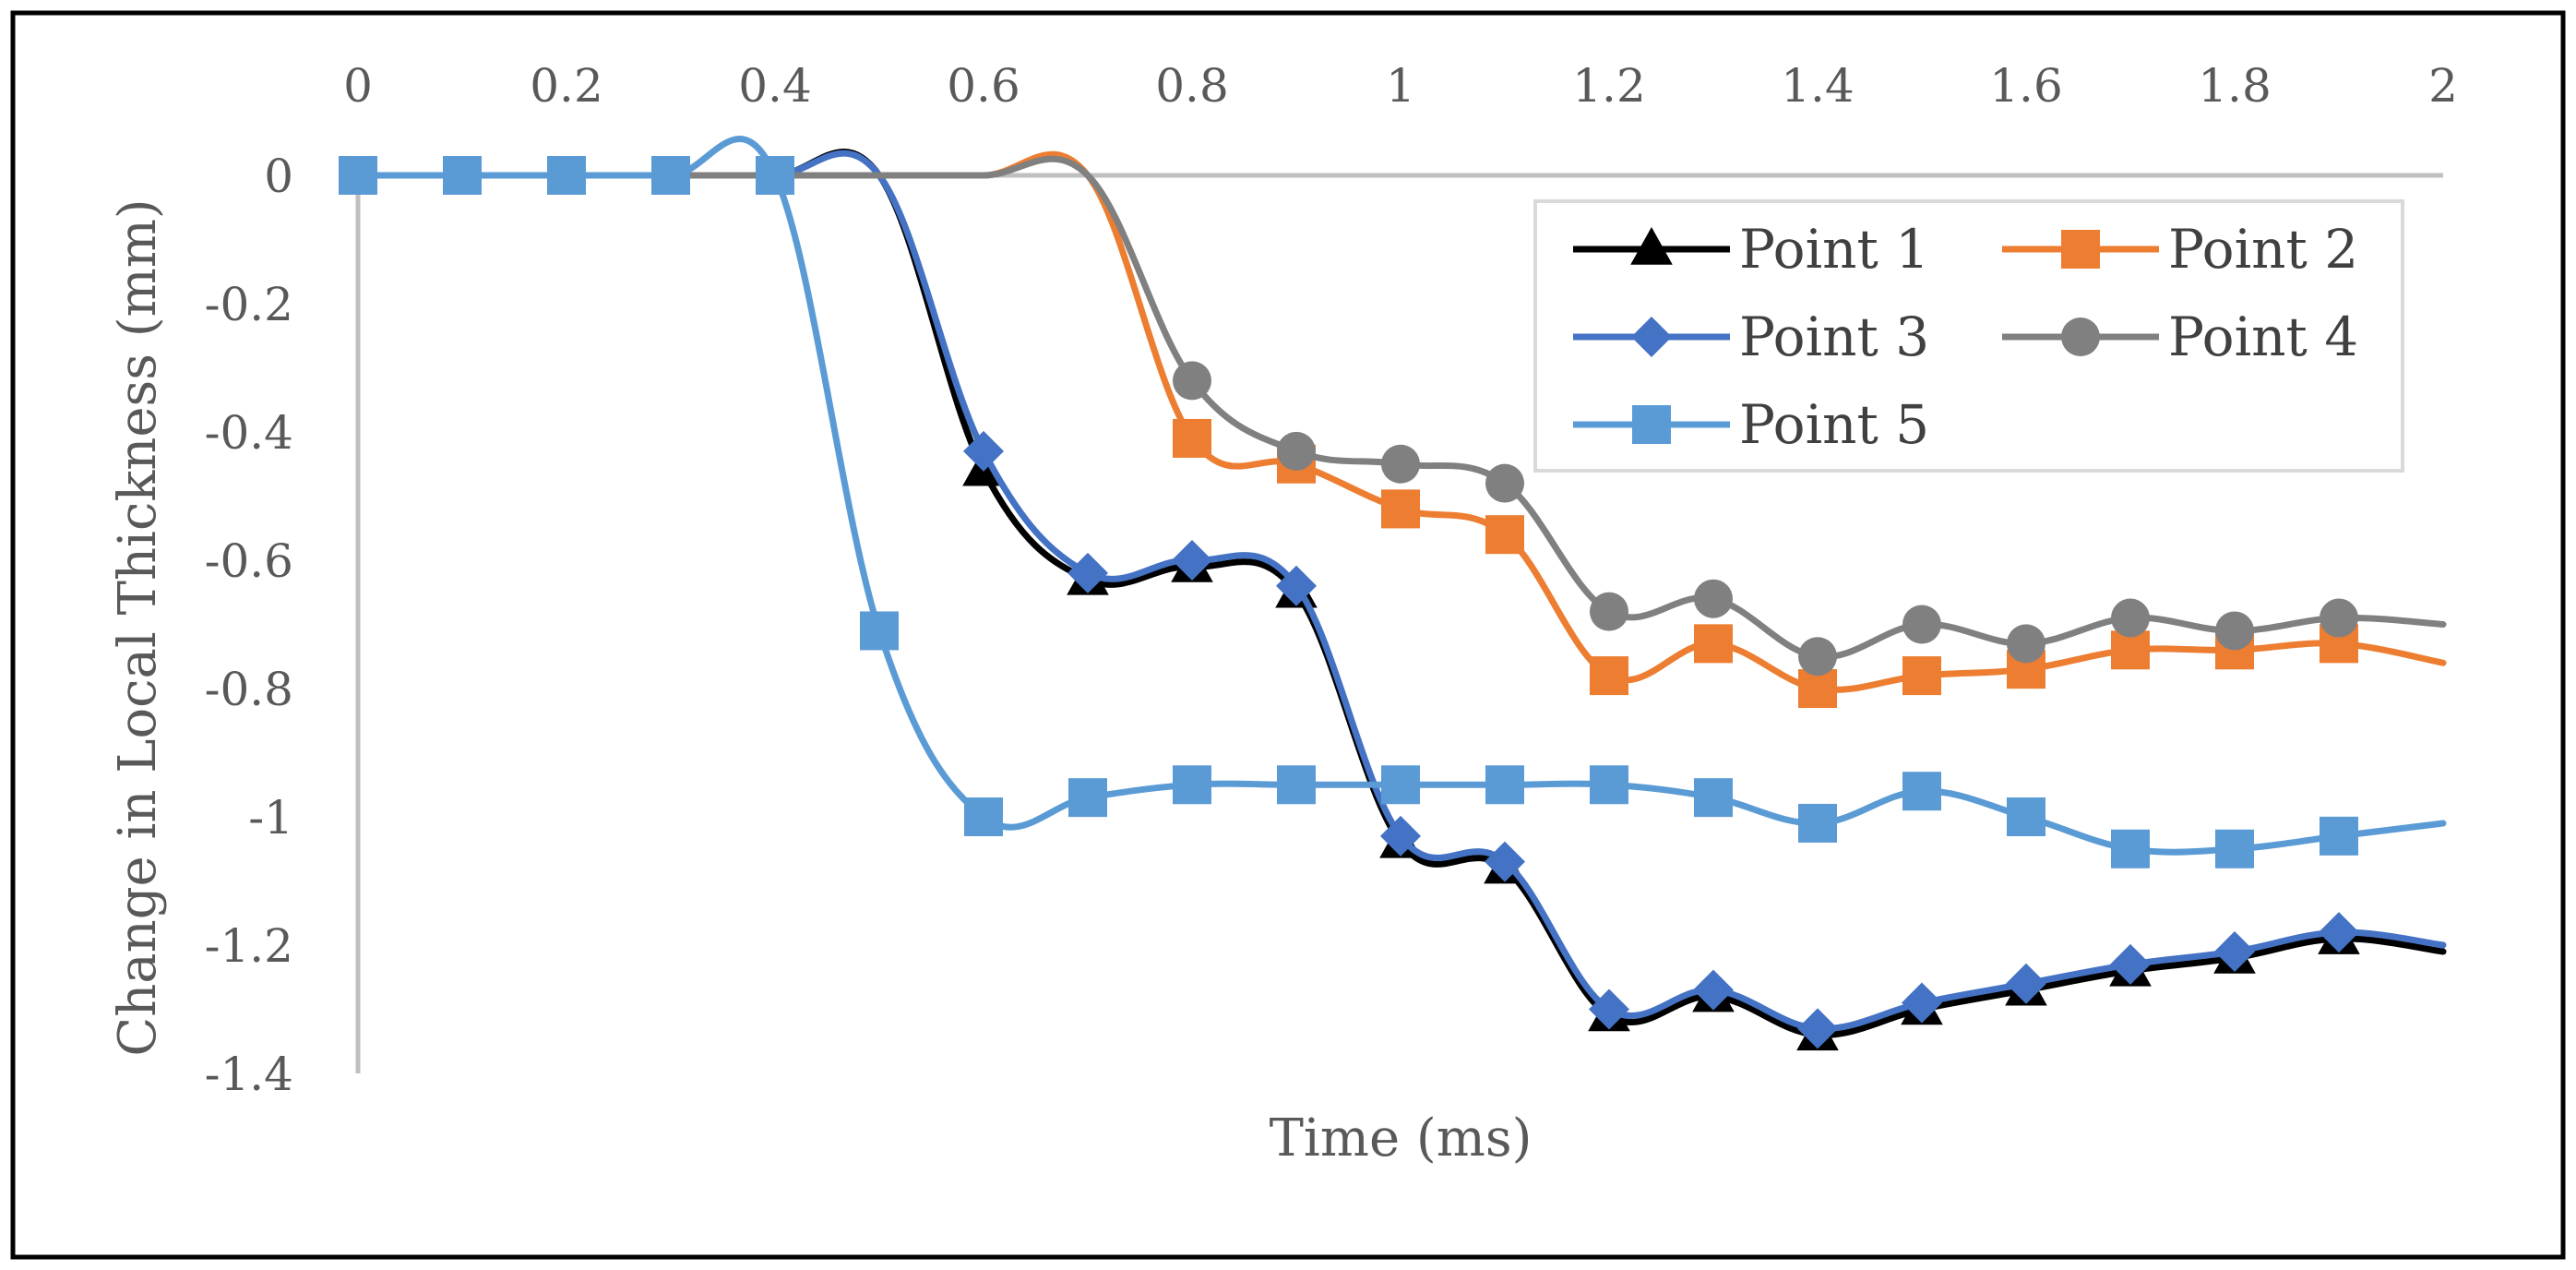 The image size is (2576, 1270). What do you see at coordinates (1400, 86) in the screenshot?
I see `x-tick-label: 1` at bounding box center [1400, 86].